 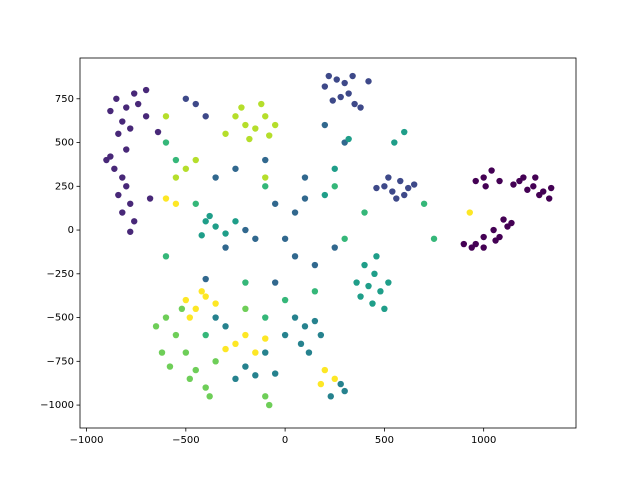 I want to click on y-tick-label: 0, so click(x=71, y=230).